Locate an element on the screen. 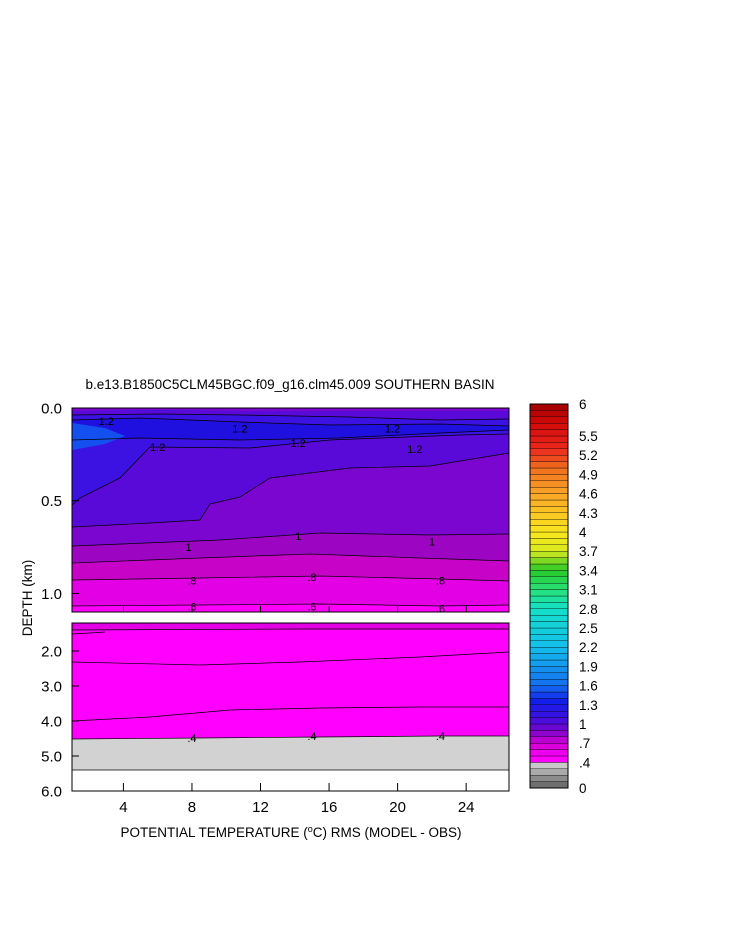 The image size is (733, 945). colorbar-frame is located at coordinates (549, 596).